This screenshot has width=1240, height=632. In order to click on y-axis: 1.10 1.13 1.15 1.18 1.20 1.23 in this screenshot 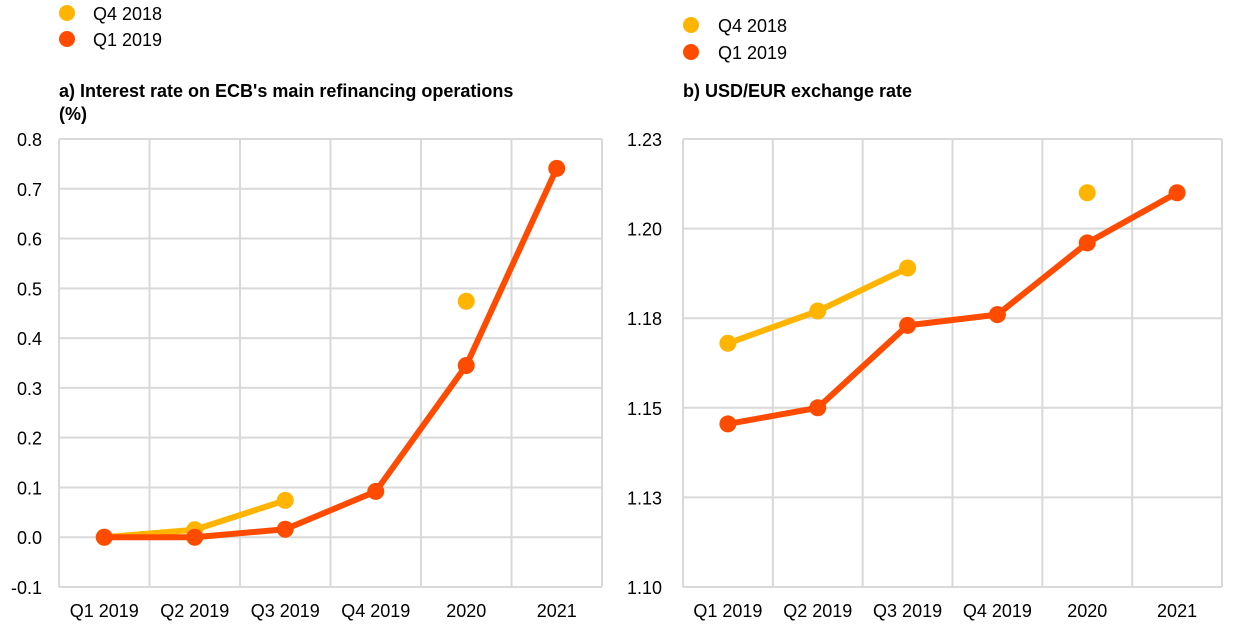, I will do `click(644, 364)`.